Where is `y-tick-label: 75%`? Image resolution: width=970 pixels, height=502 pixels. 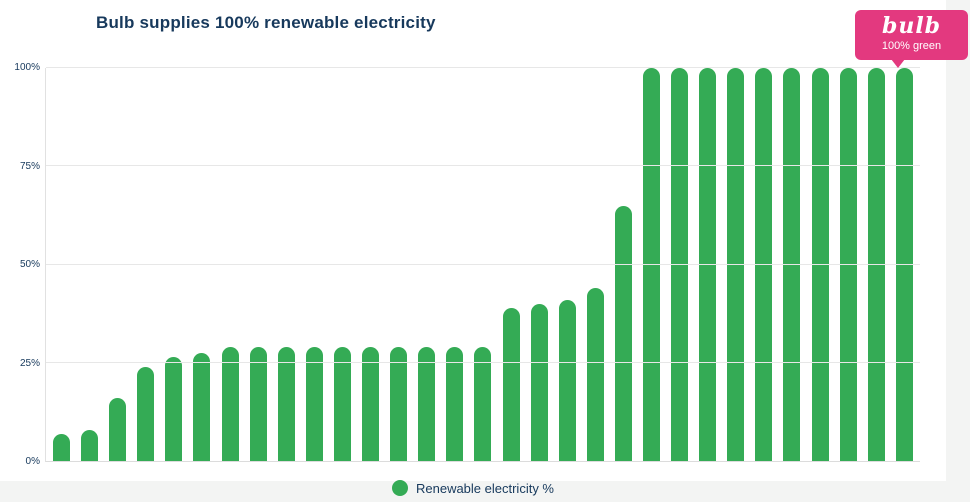
y-tick-label: 75% is located at coordinates (29, 166).